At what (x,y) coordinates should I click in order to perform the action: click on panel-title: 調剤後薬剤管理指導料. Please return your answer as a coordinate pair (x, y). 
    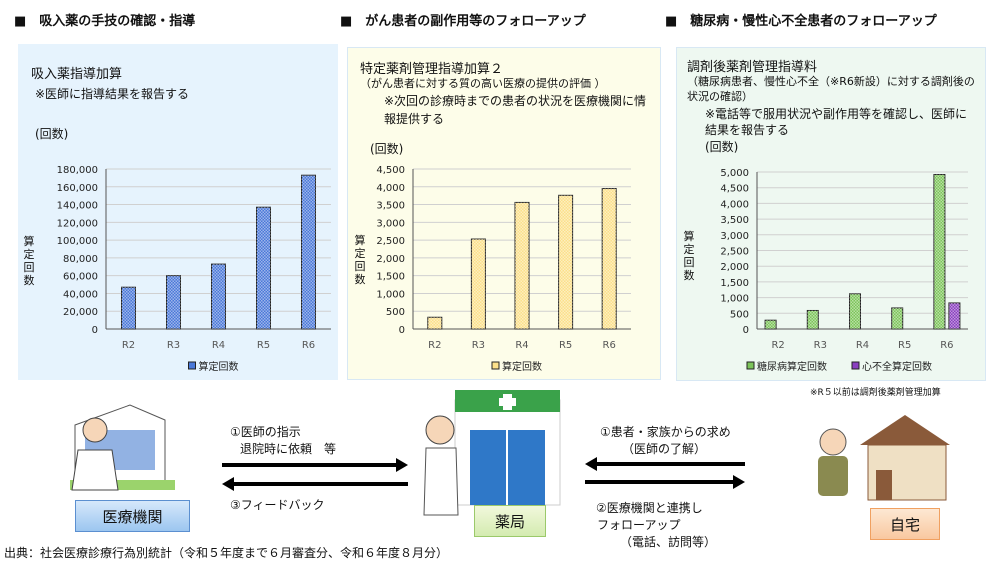
    Looking at the image, I should click on (752, 67).